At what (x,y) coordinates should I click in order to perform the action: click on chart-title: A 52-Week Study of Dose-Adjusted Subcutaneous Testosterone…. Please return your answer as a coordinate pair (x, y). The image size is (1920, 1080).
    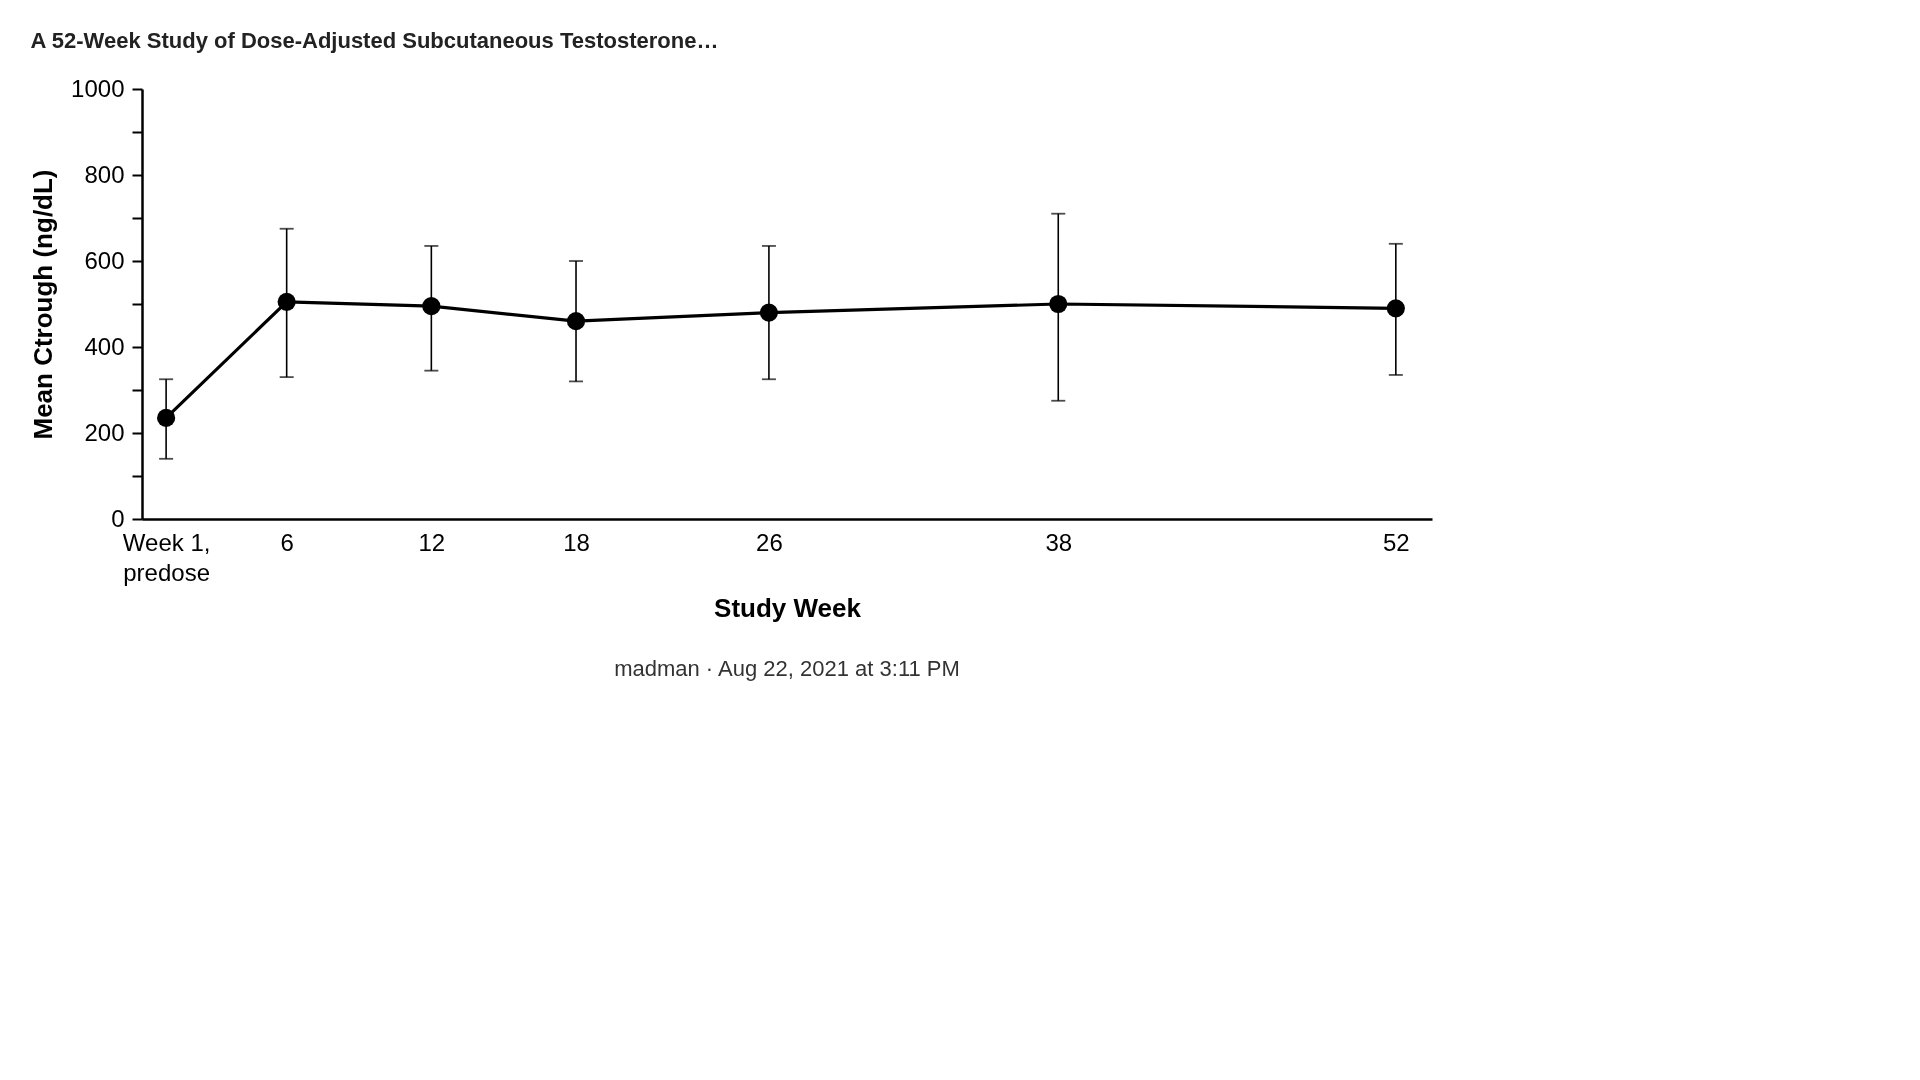
    Looking at the image, I should click on (374, 40).